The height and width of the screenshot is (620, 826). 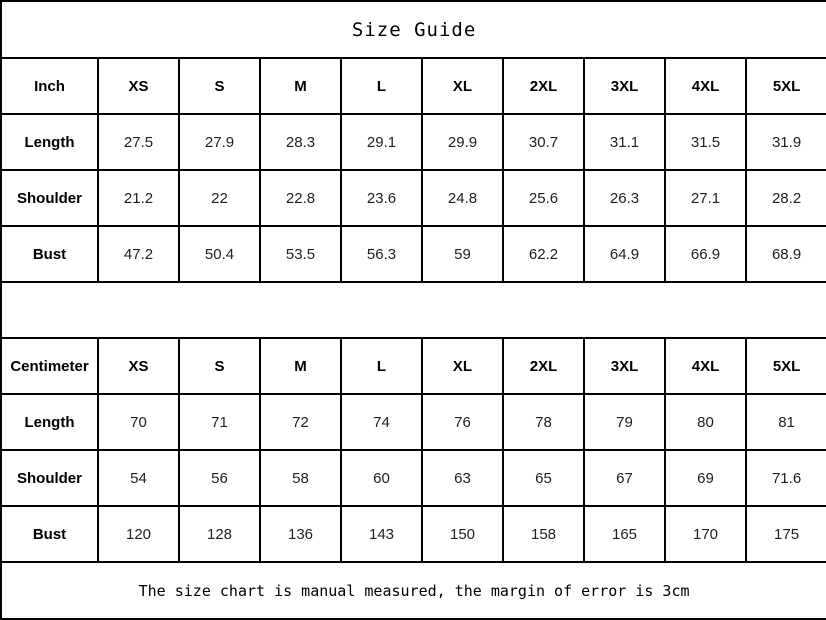 What do you see at coordinates (49, 366) in the screenshot?
I see `unit-label-centimeter: Centimeter` at bounding box center [49, 366].